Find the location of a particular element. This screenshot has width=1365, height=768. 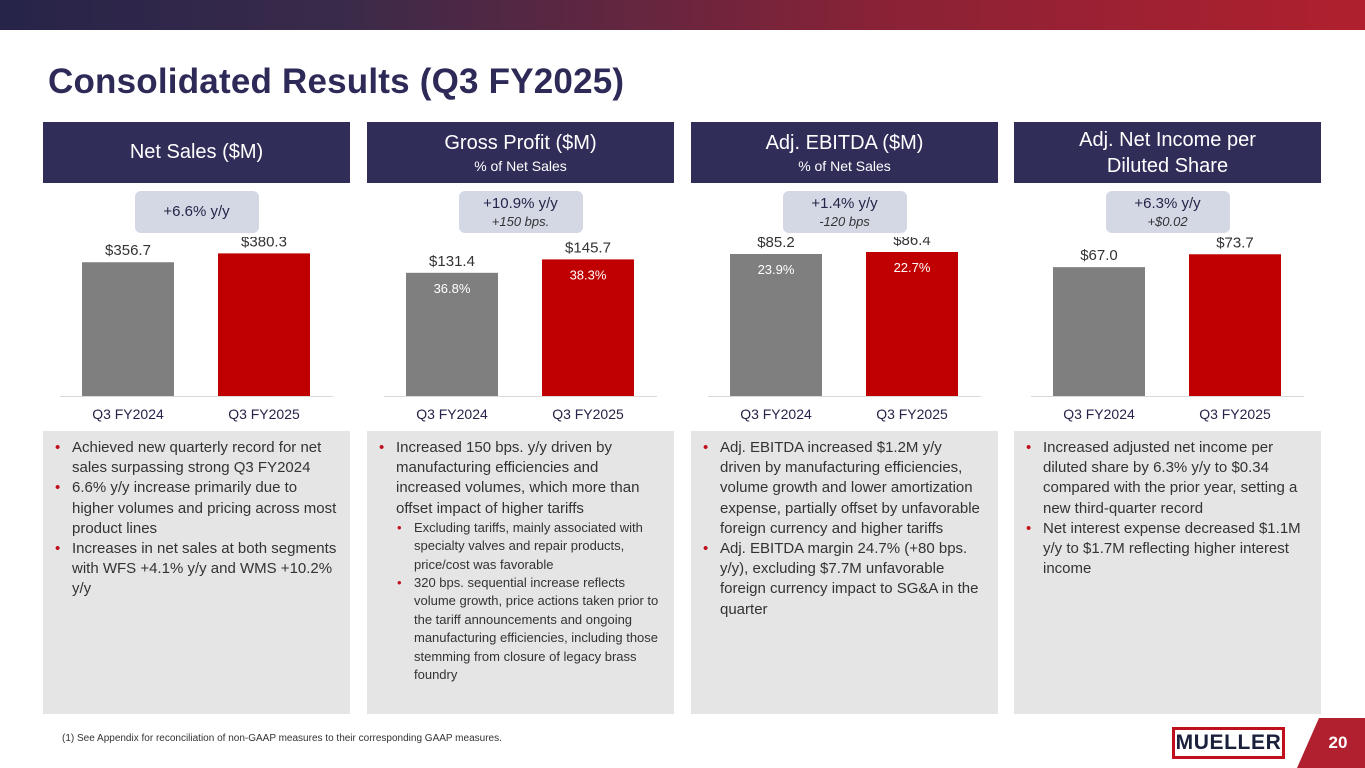

change-badge: +6.6% y/y is located at coordinates (196, 212).